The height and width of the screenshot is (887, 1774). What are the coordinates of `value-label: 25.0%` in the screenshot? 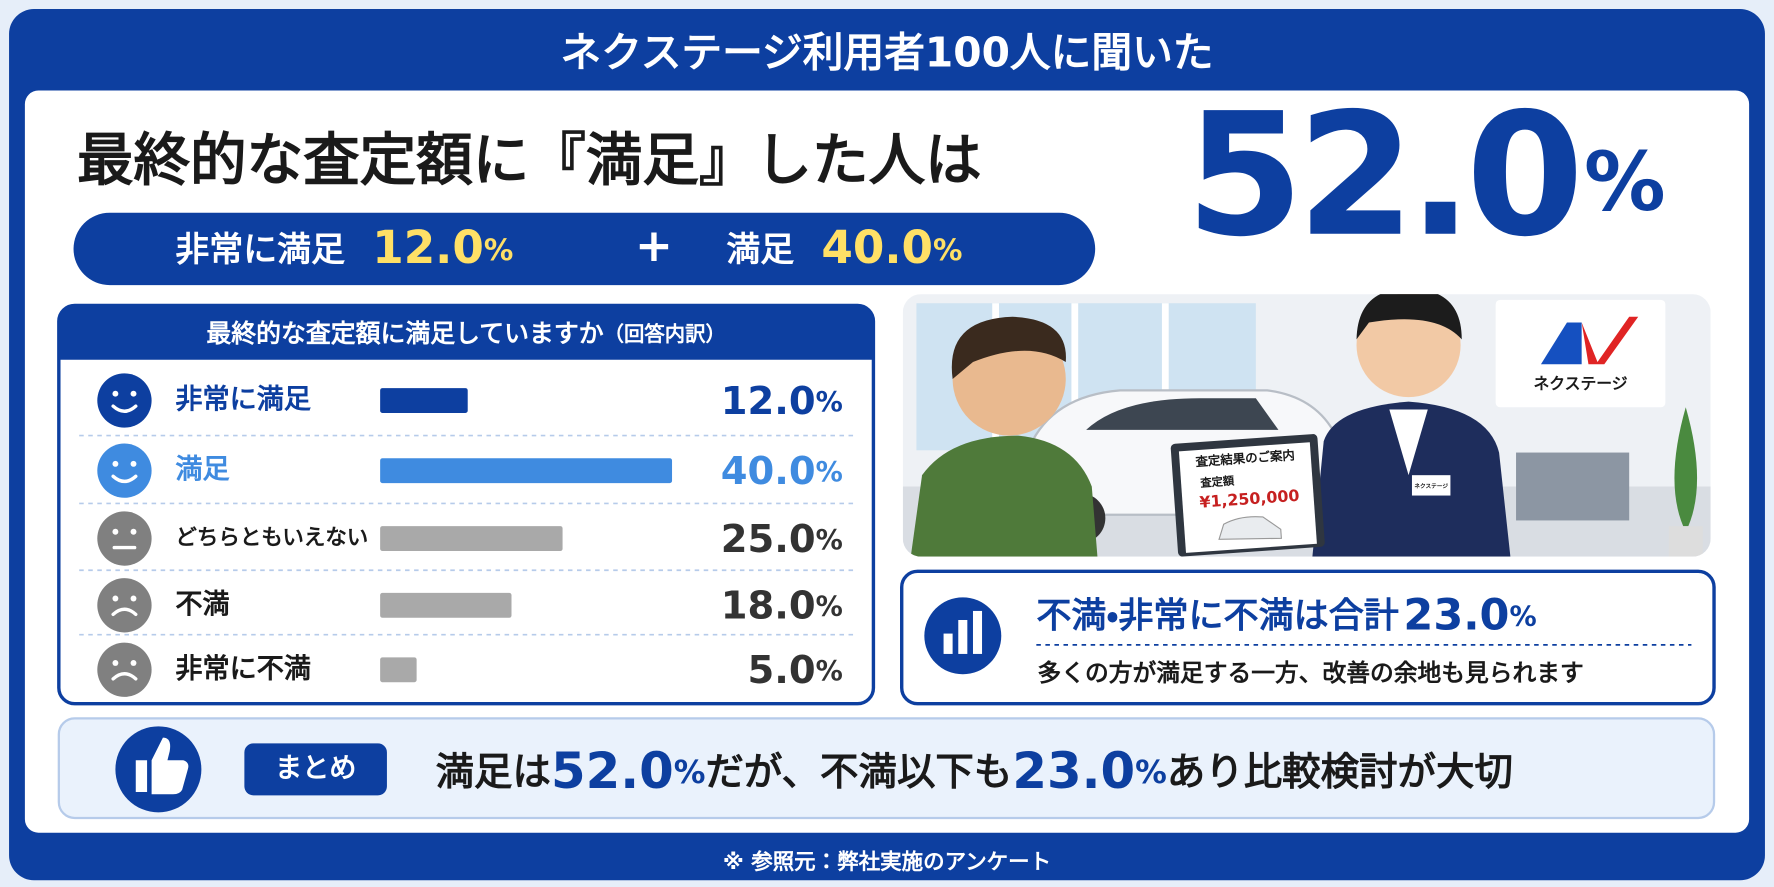 It's located at (782, 538).